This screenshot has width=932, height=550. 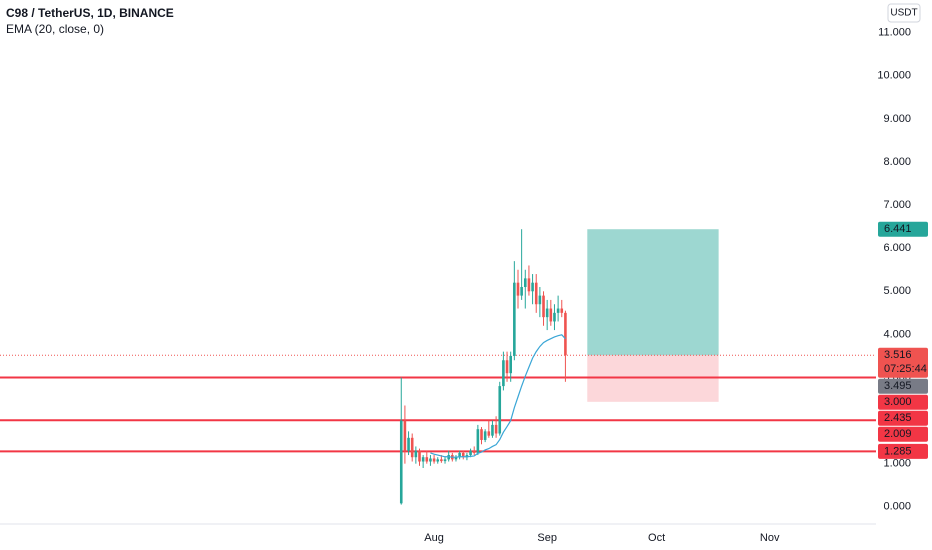 I want to click on ema-line, so click(x=498, y=396).